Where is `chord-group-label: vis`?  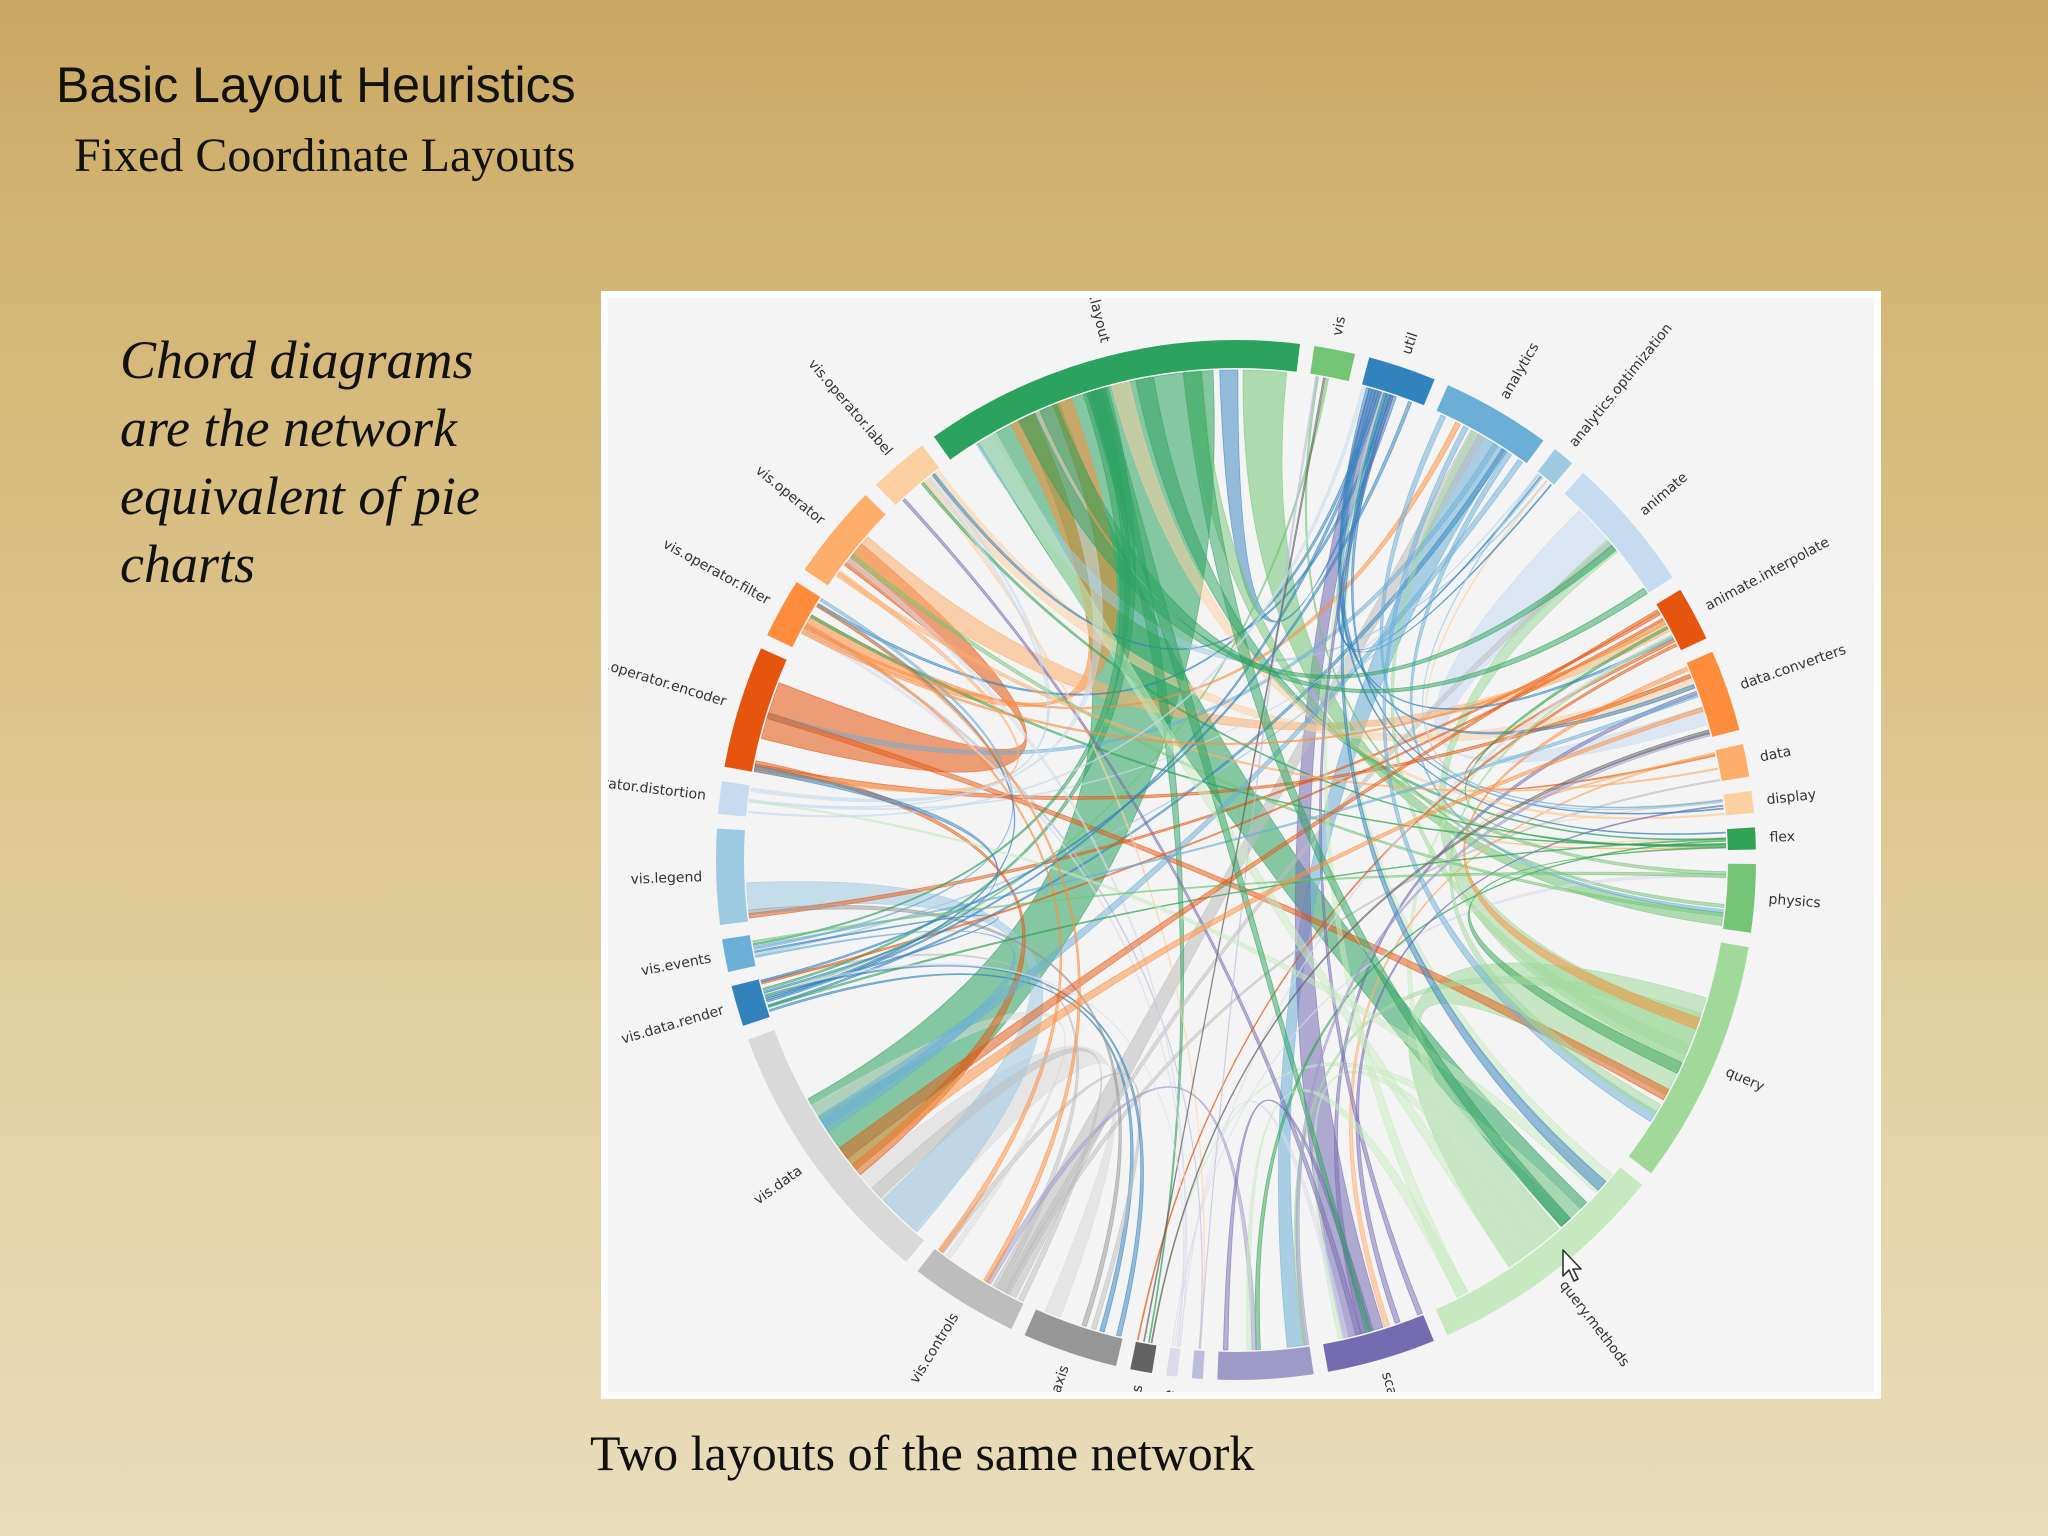 chord-group-label: vis is located at coordinates (1339, 326).